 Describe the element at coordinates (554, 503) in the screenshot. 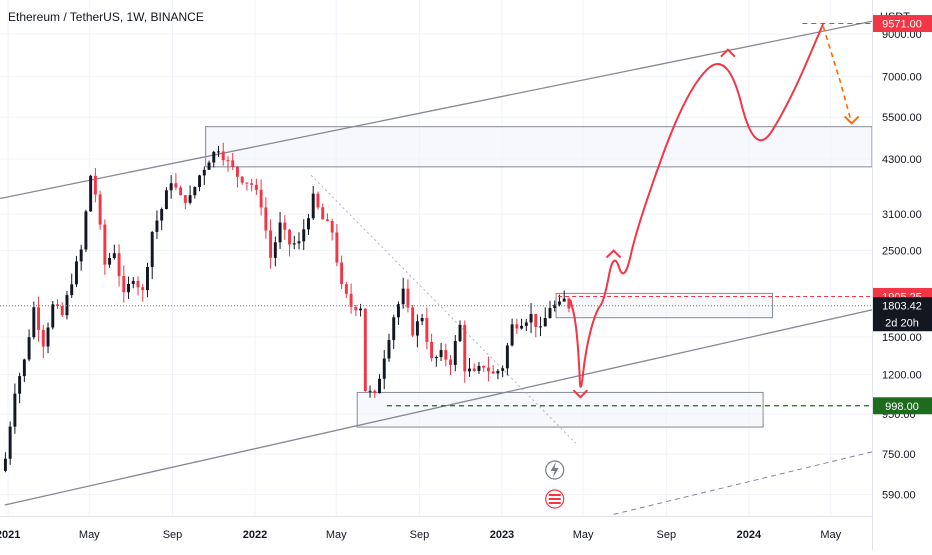

I see `flag-stripe` at that location.